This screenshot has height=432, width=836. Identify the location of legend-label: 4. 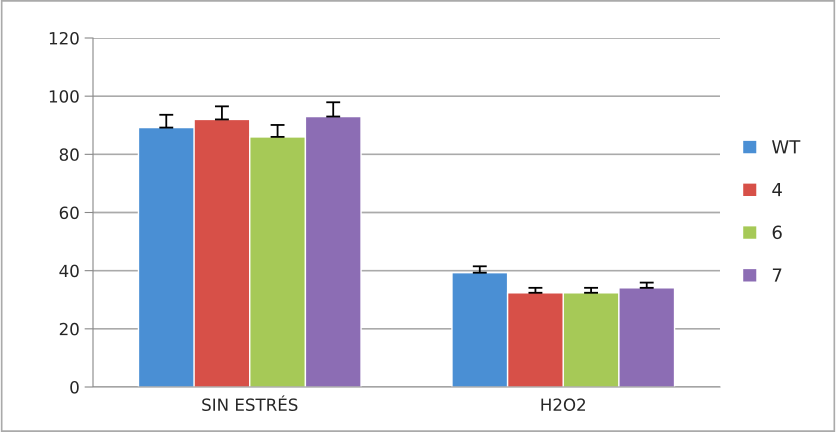
(777, 189).